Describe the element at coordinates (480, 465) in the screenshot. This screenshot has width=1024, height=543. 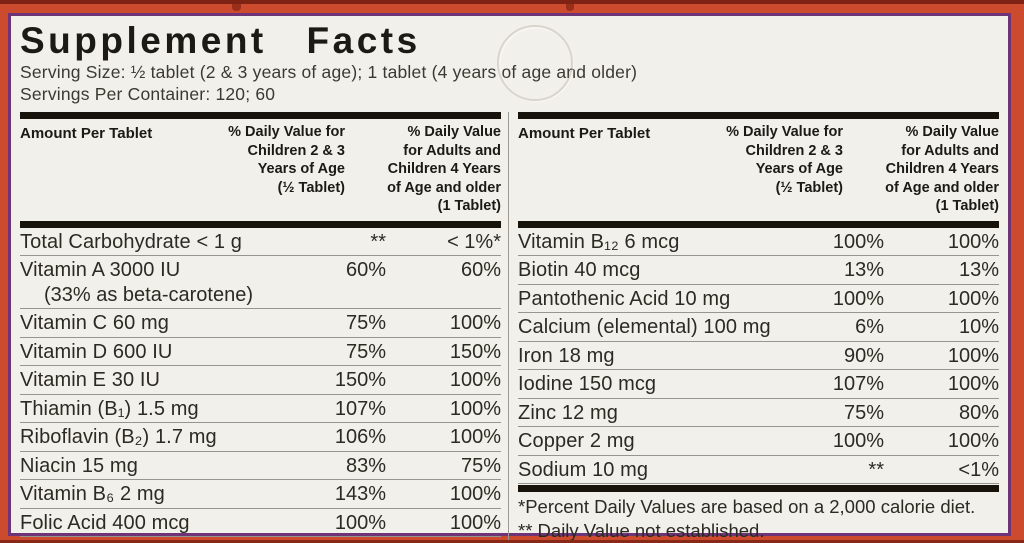
I see `dv-adults-value: 75%` at that location.